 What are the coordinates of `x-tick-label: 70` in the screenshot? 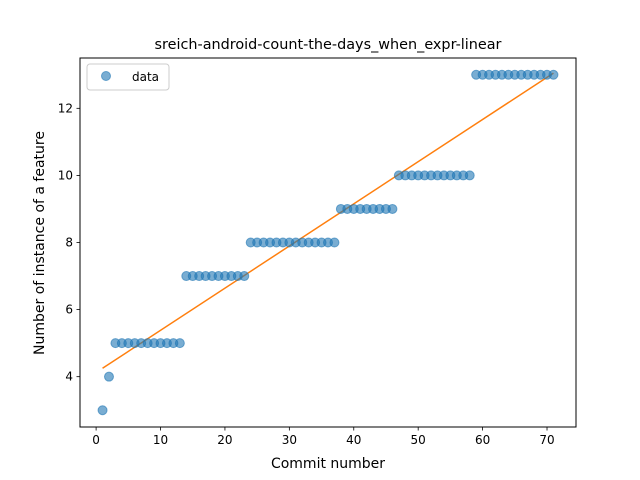 It's located at (546, 440).